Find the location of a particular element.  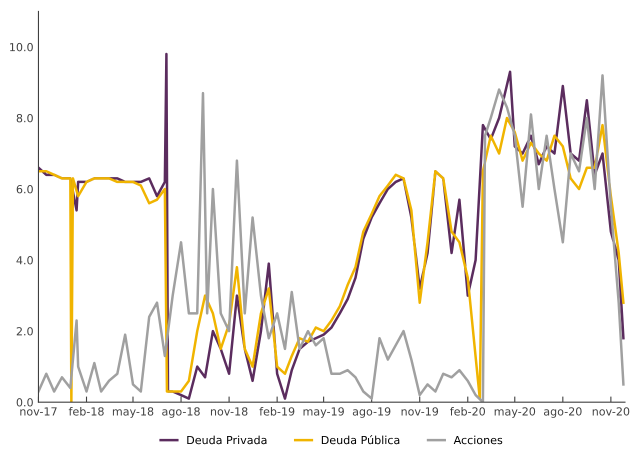

x-tick-label: ago-19 is located at coordinates (371, 412).